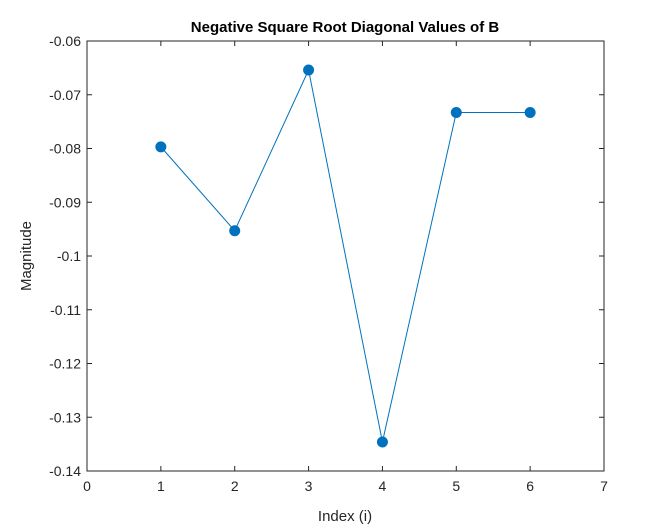 This screenshot has width=668, height=530. What do you see at coordinates (65, 417) in the screenshot?
I see `y-tick-label: -0.13` at bounding box center [65, 417].